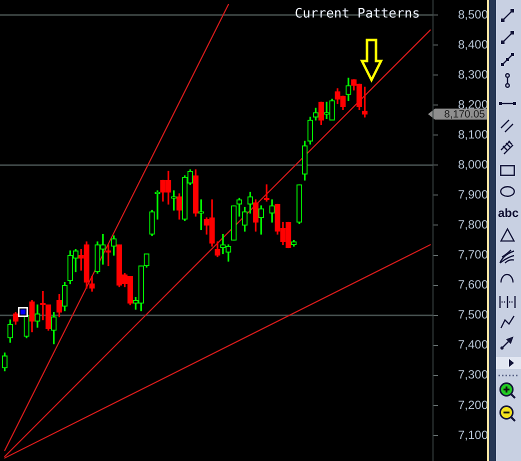 The image size is (521, 461). What do you see at coordinates (473, 285) in the screenshot?
I see `y-tick-label: 7,600` at bounding box center [473, 285].